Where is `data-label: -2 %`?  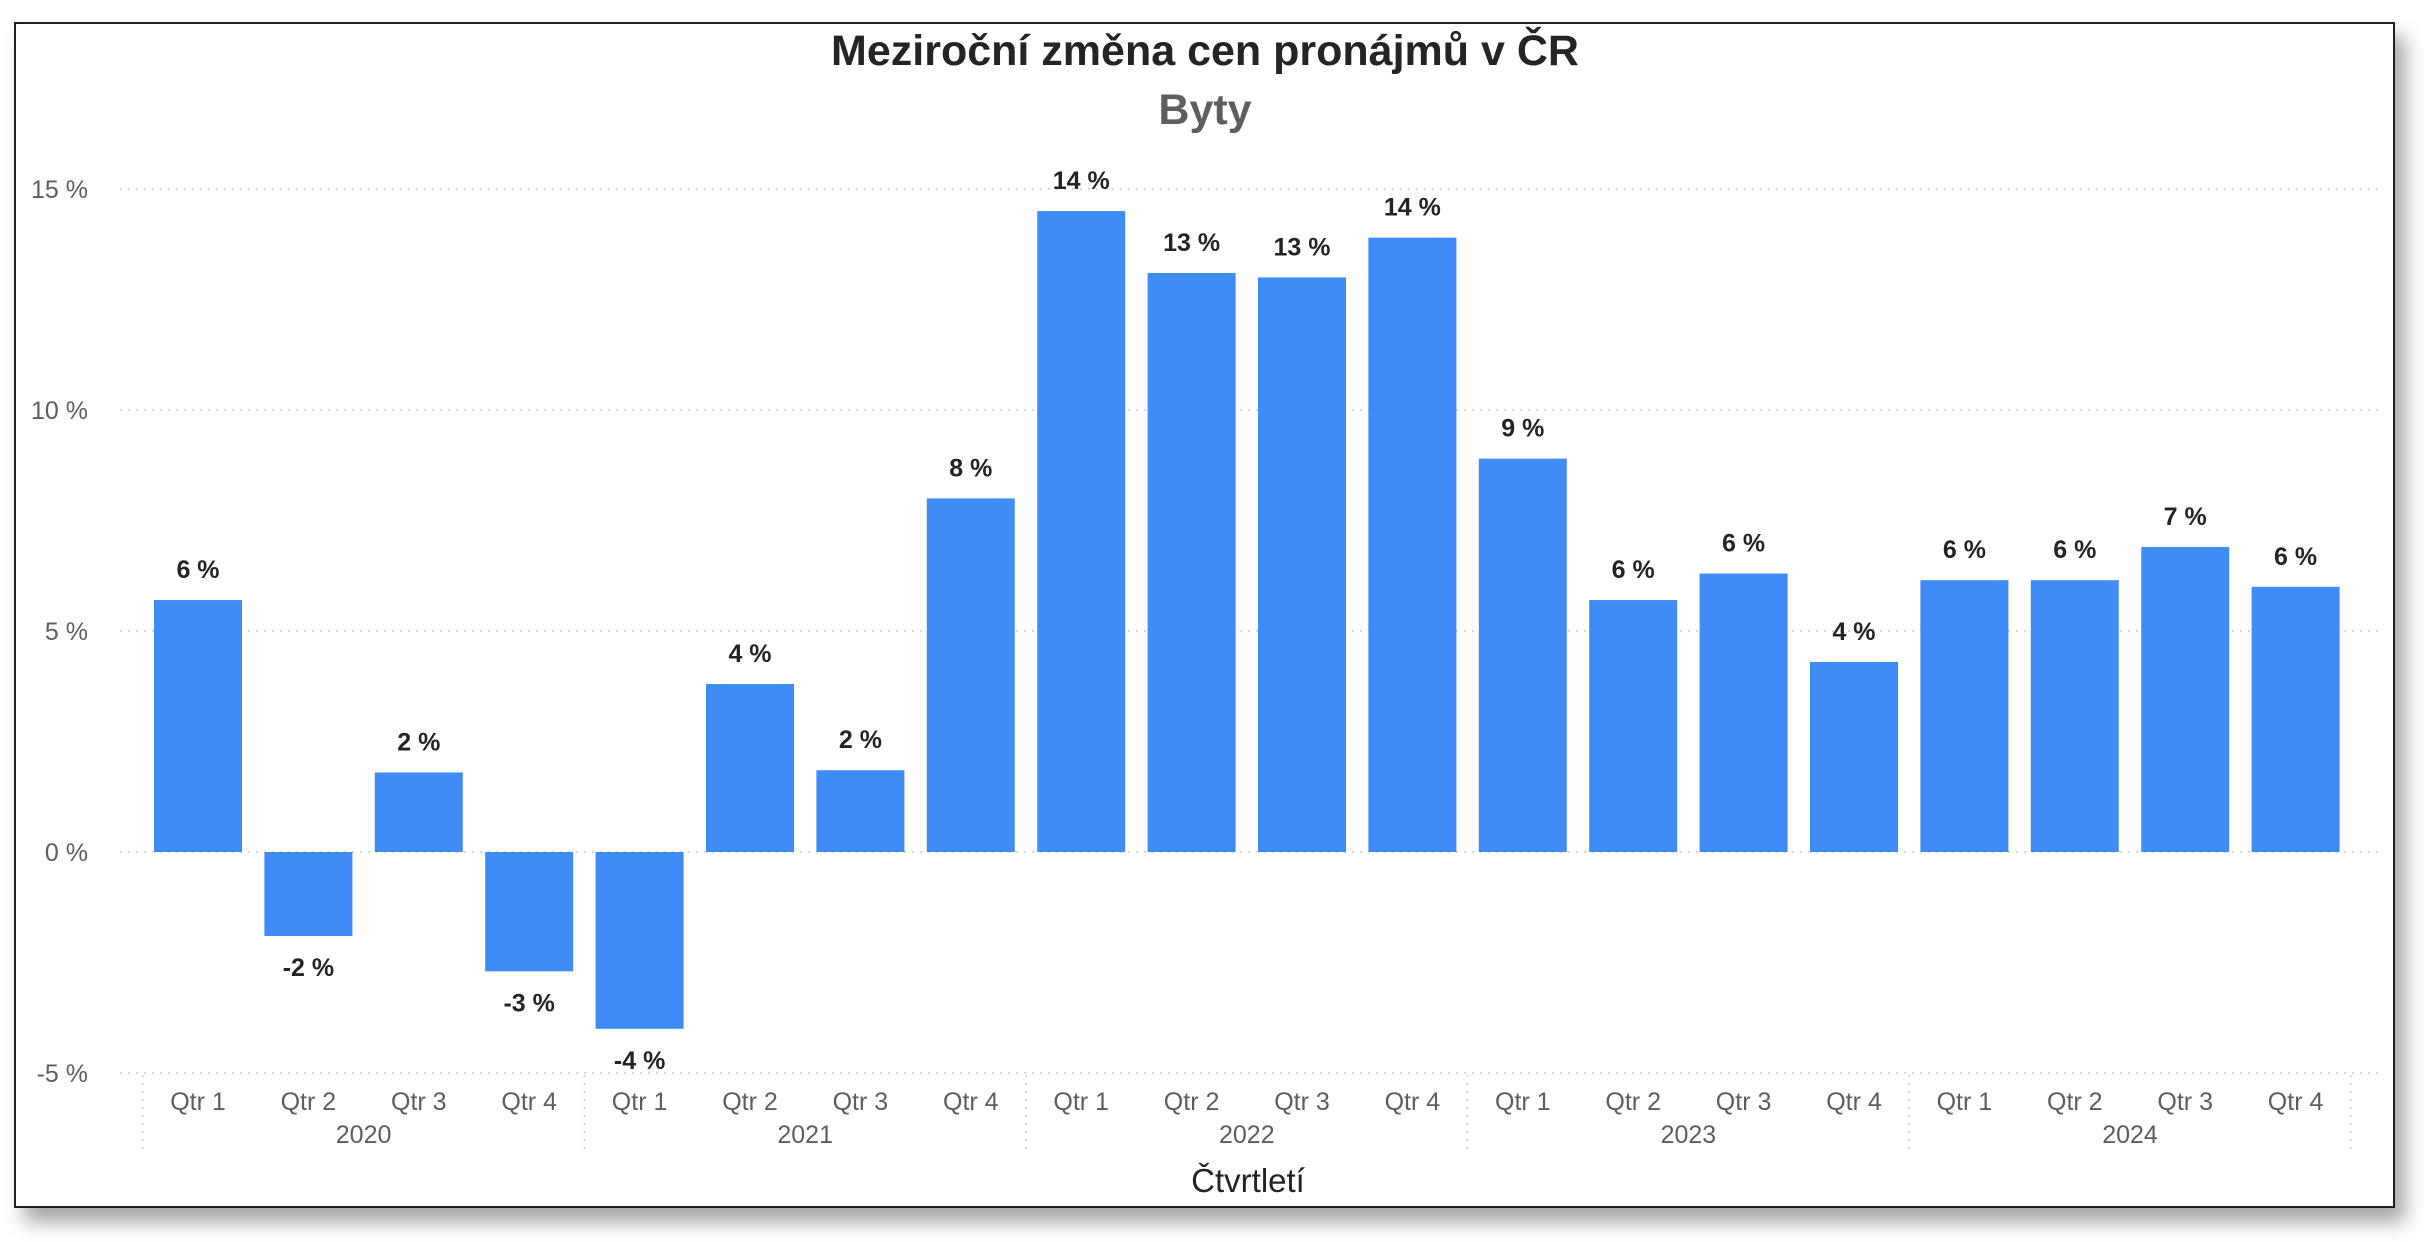
data-label: -2 % is located at coordinates (308, 968).